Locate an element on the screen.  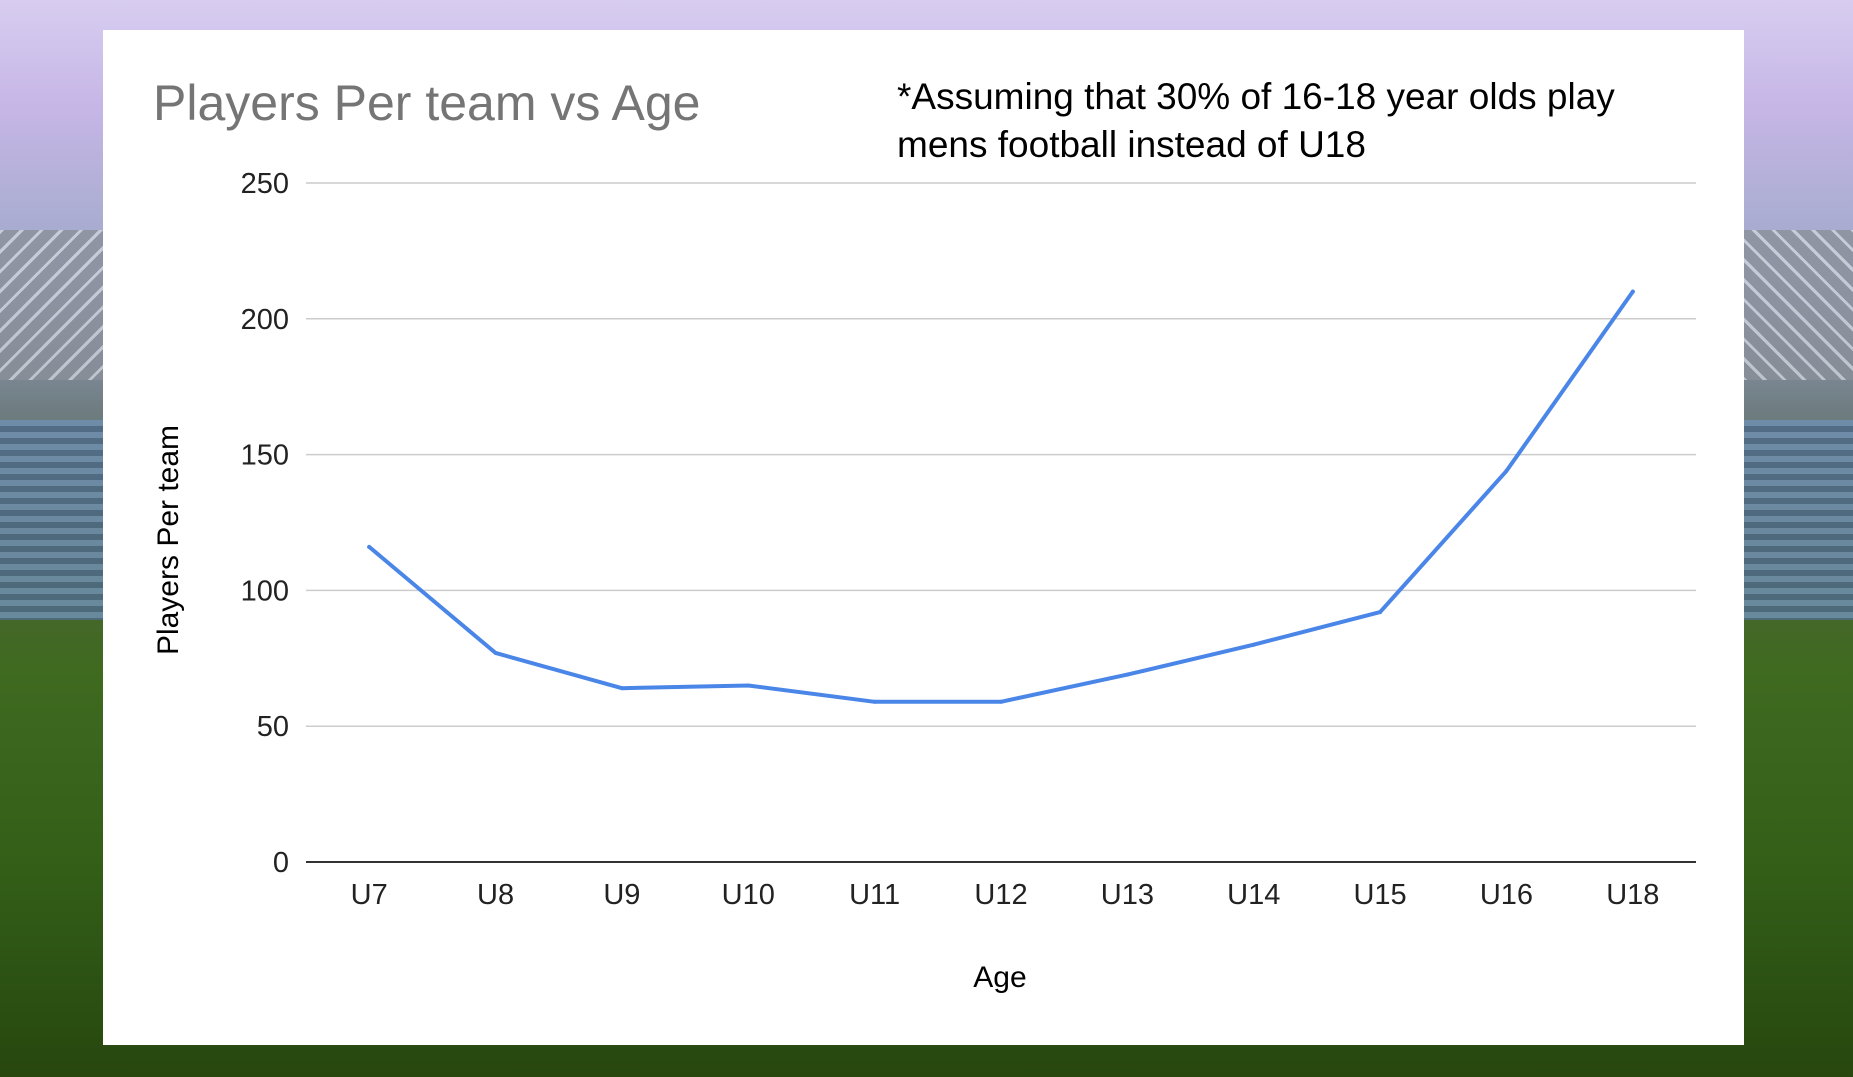
x-axis-ticks: U7 U8 U9 U10 U11 U12 U13 U14 U15 U16 U18 is located at coordinates (1005, 895).